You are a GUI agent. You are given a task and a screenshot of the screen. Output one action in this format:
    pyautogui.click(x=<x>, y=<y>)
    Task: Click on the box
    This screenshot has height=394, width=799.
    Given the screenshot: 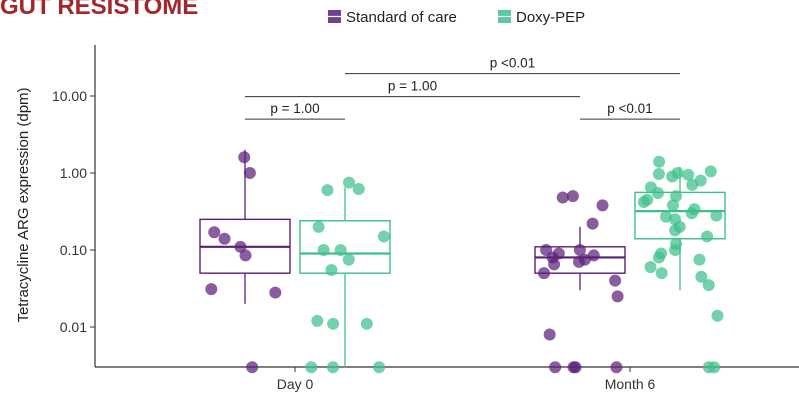 What is the action you would take?
    pyautogui.click(x=345, y=277)
    